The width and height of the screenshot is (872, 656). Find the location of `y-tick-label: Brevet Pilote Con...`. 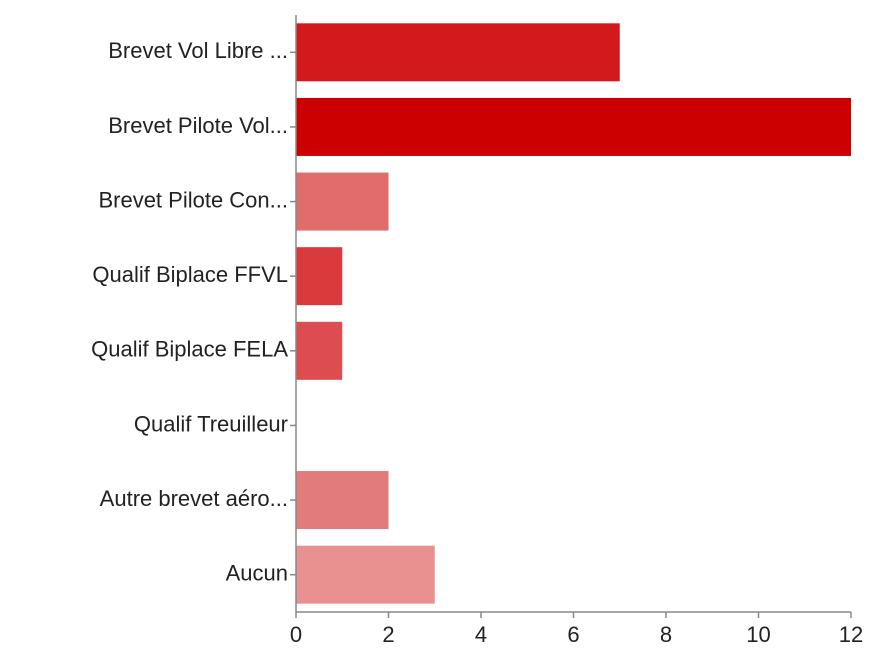

y-tick-label: Brevet Pilote Con... is located at coordinates (193, 199).